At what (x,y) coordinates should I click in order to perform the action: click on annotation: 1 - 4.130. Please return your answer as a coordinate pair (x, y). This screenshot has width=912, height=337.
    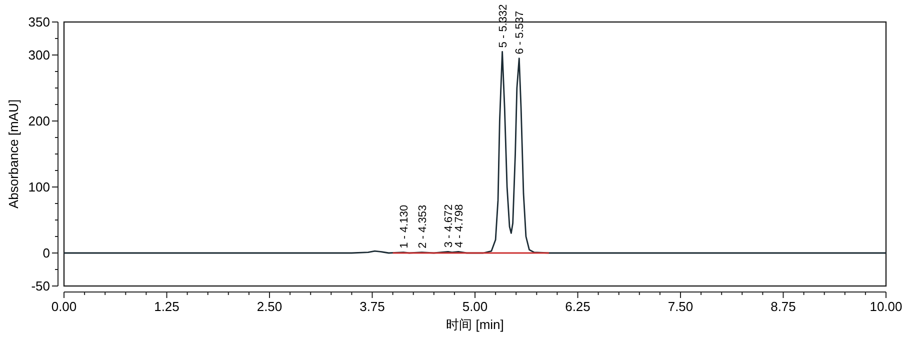
    Looking at the image, I should click on (404, 226).